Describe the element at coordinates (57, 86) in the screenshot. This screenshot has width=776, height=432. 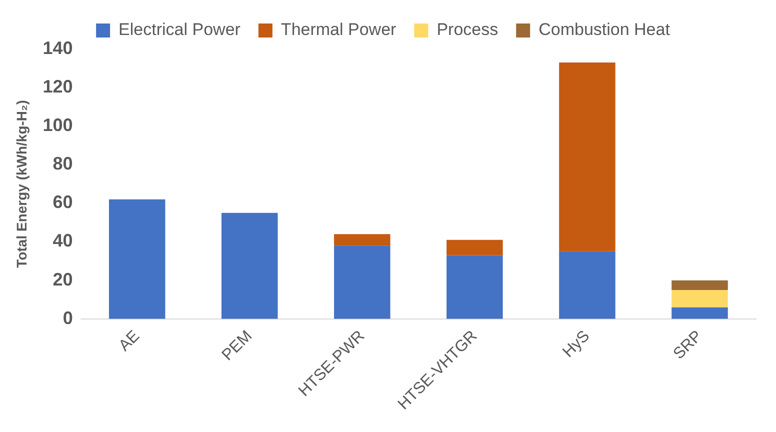
I see `y-tick-label: 120` at that location.